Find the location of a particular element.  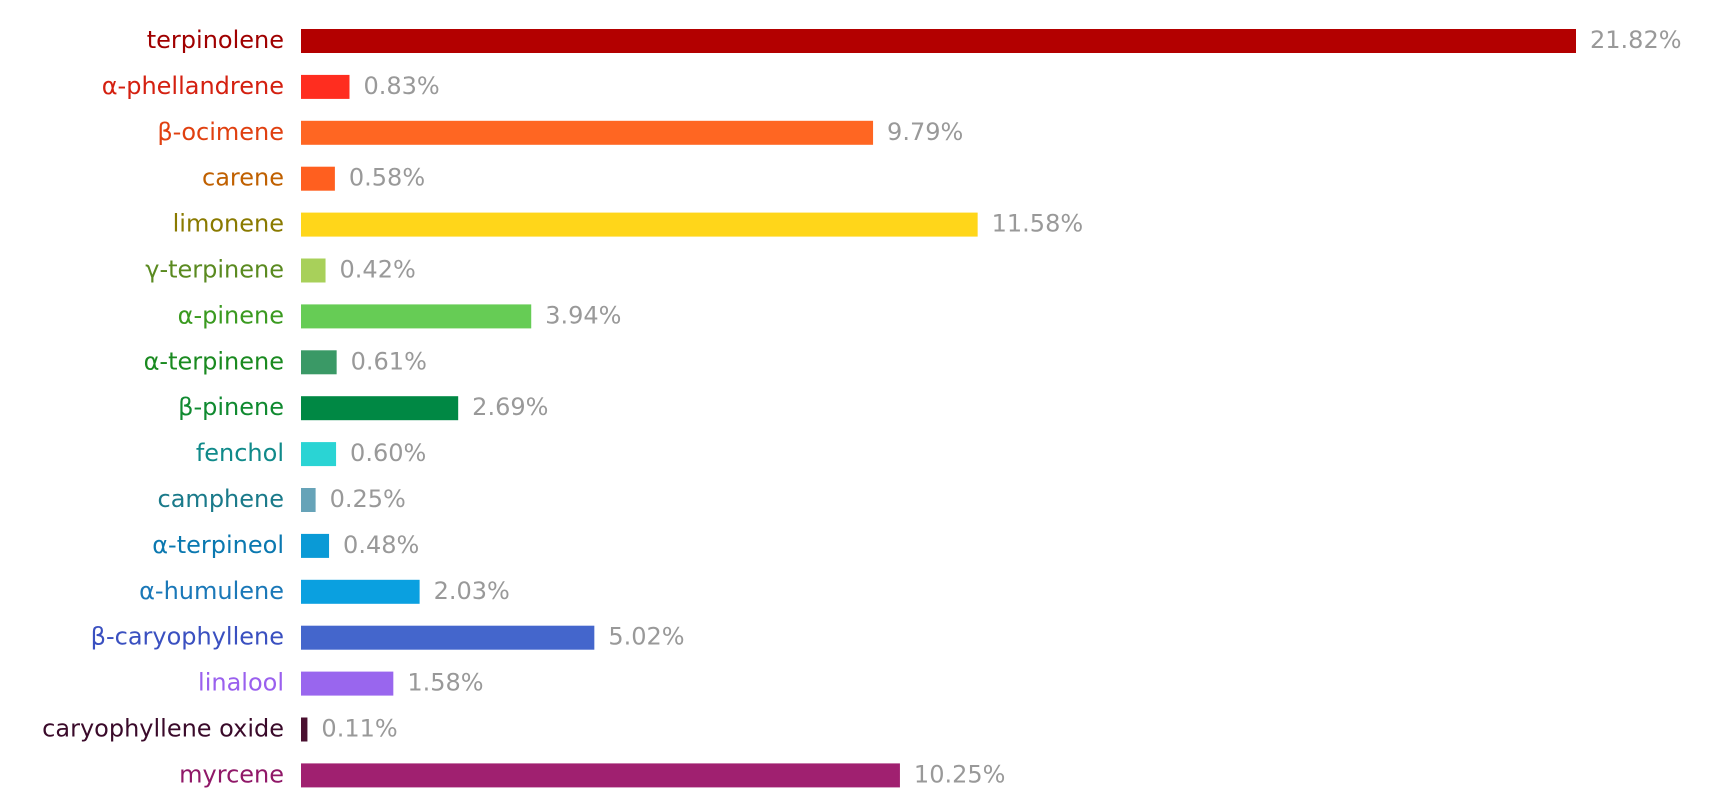

value-label: 0.60% is located at coordinates (388, 453).